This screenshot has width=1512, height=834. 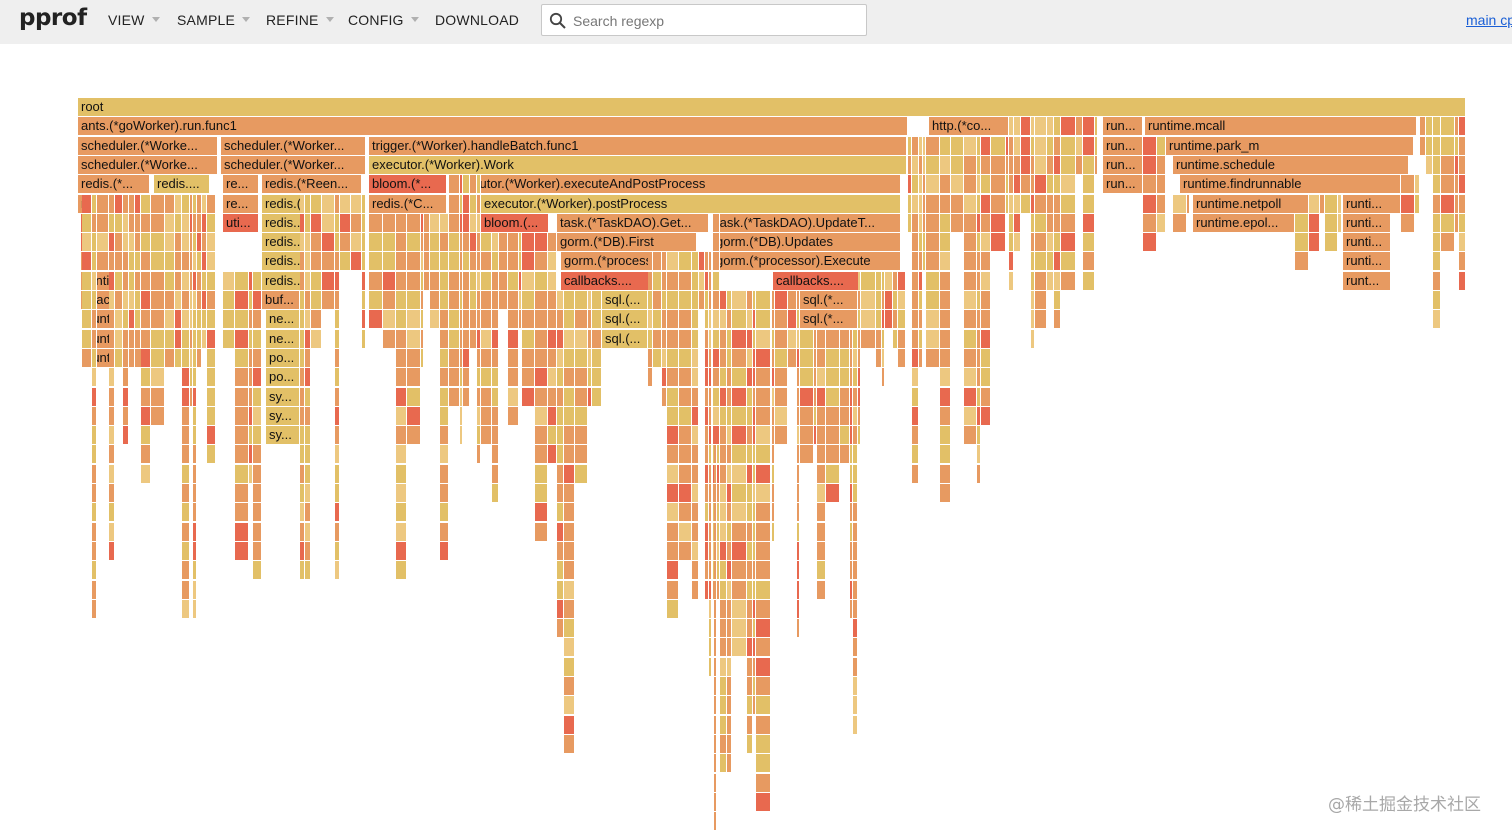 What do you see at coordinates (1291, 165) in the screenshot?
I see `flame-frame: runtime.schedule` at bounding box center [1291, 165].